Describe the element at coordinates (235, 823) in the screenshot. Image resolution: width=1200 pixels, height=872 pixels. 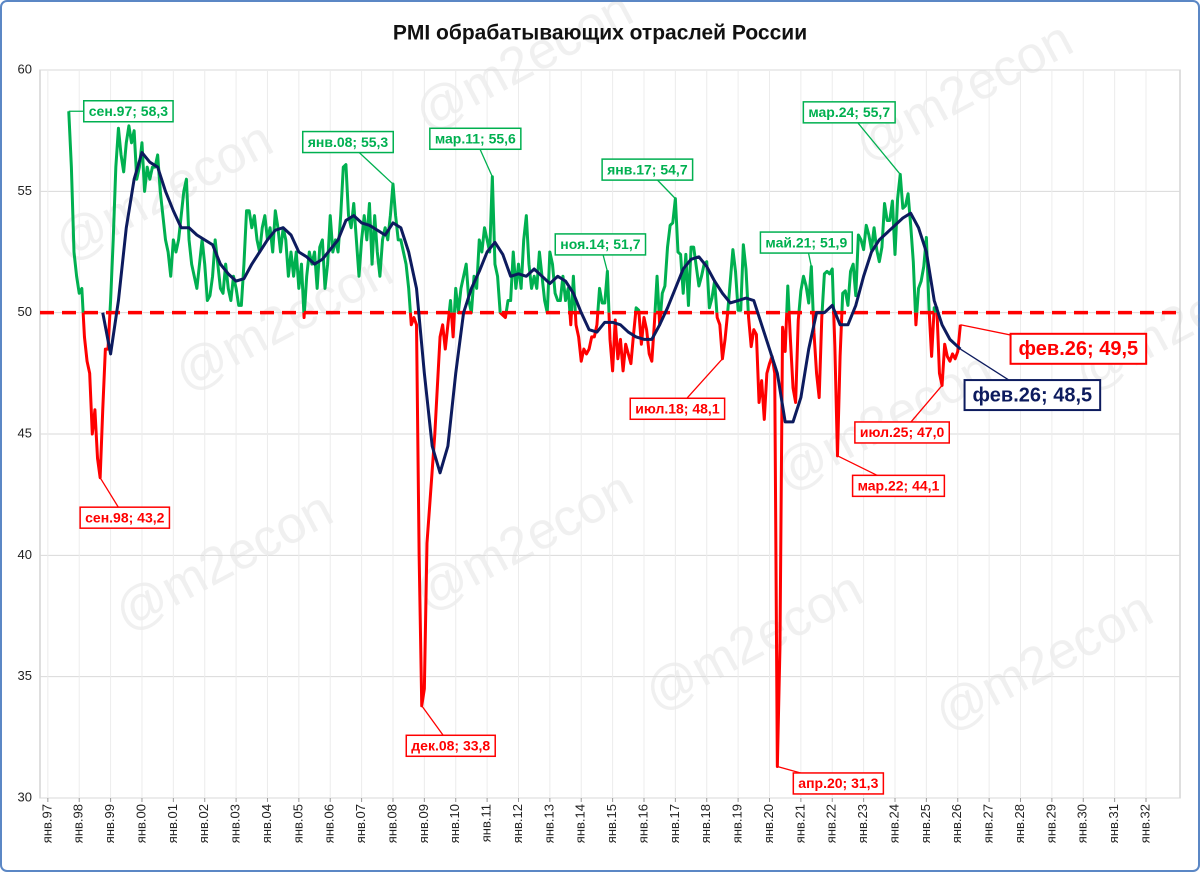
I see `x-tick-label: янв.03` at that location.